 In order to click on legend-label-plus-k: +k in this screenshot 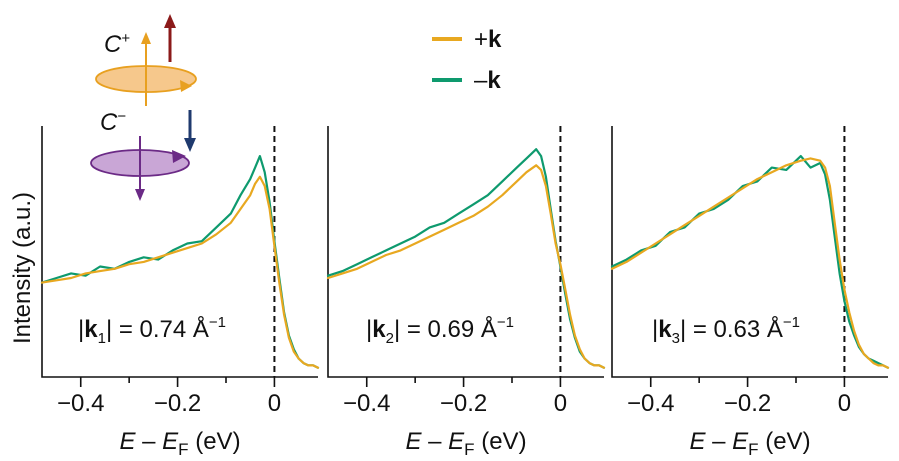, I will do `click(488, 39)`.